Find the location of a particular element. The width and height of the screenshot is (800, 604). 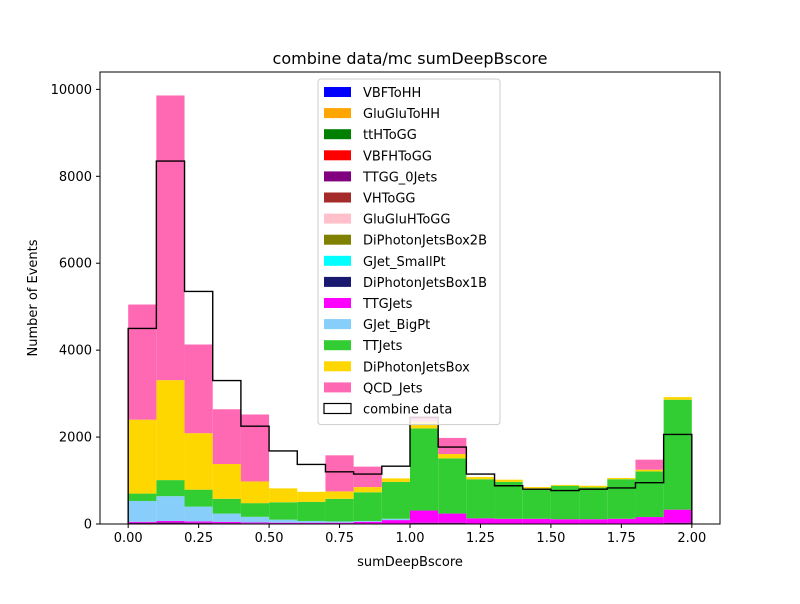

y-tick-label: 10000 is located at coordinates (71, 90).